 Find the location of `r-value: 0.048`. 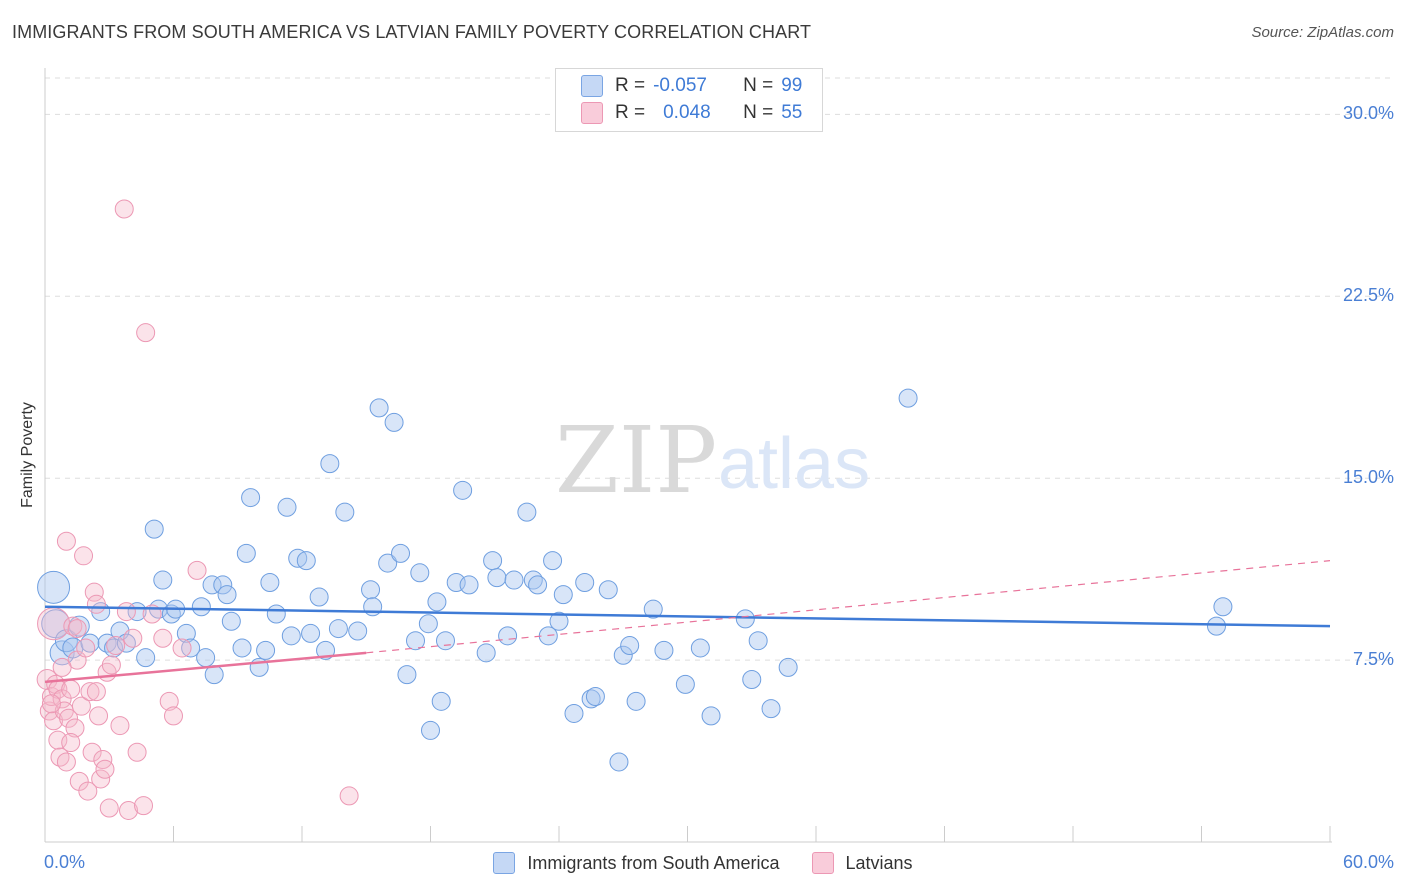

r-value: 0.048 is located at coordinates (687, 112).